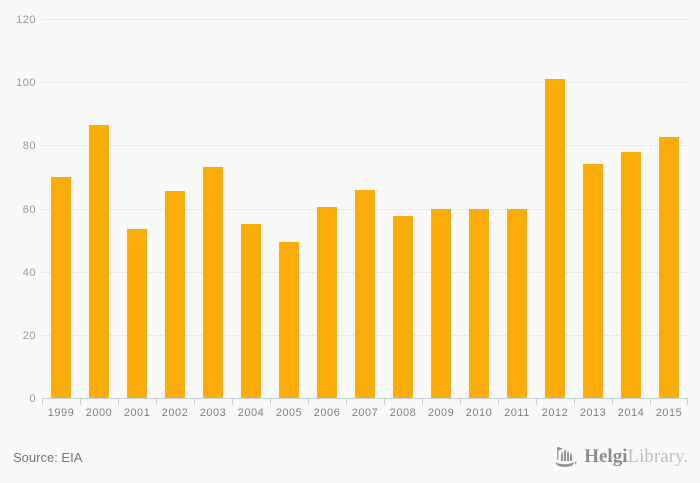  I want to click on logo-text: HelgiLibrary., so click(636, 457).